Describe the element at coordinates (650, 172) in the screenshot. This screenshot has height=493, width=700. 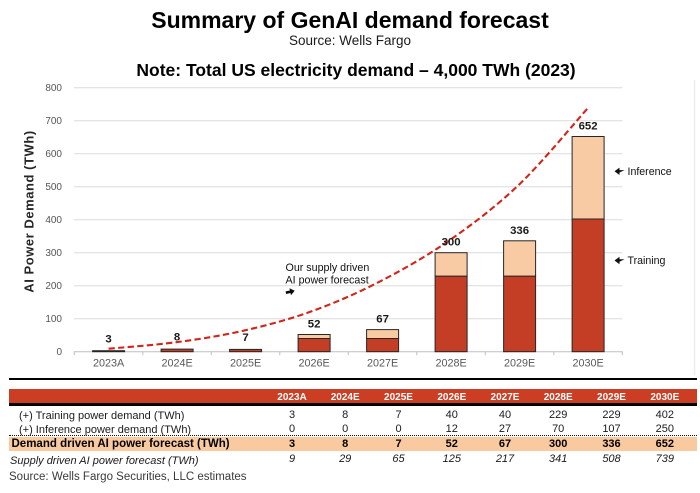
I see `svg-text: Inference` at that location.